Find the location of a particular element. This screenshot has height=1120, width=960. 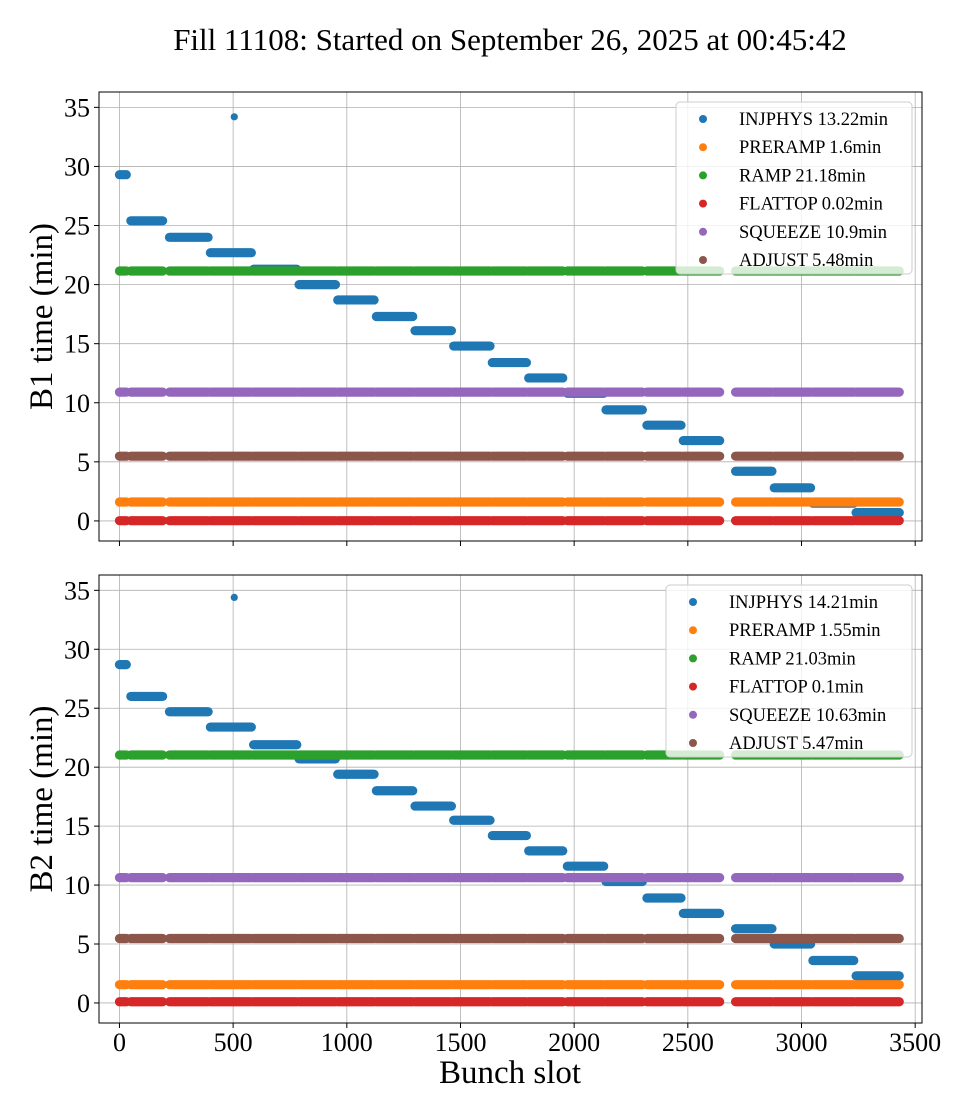

legend-label: INJPHYS 13.22min is located at coordinates (813, 120).